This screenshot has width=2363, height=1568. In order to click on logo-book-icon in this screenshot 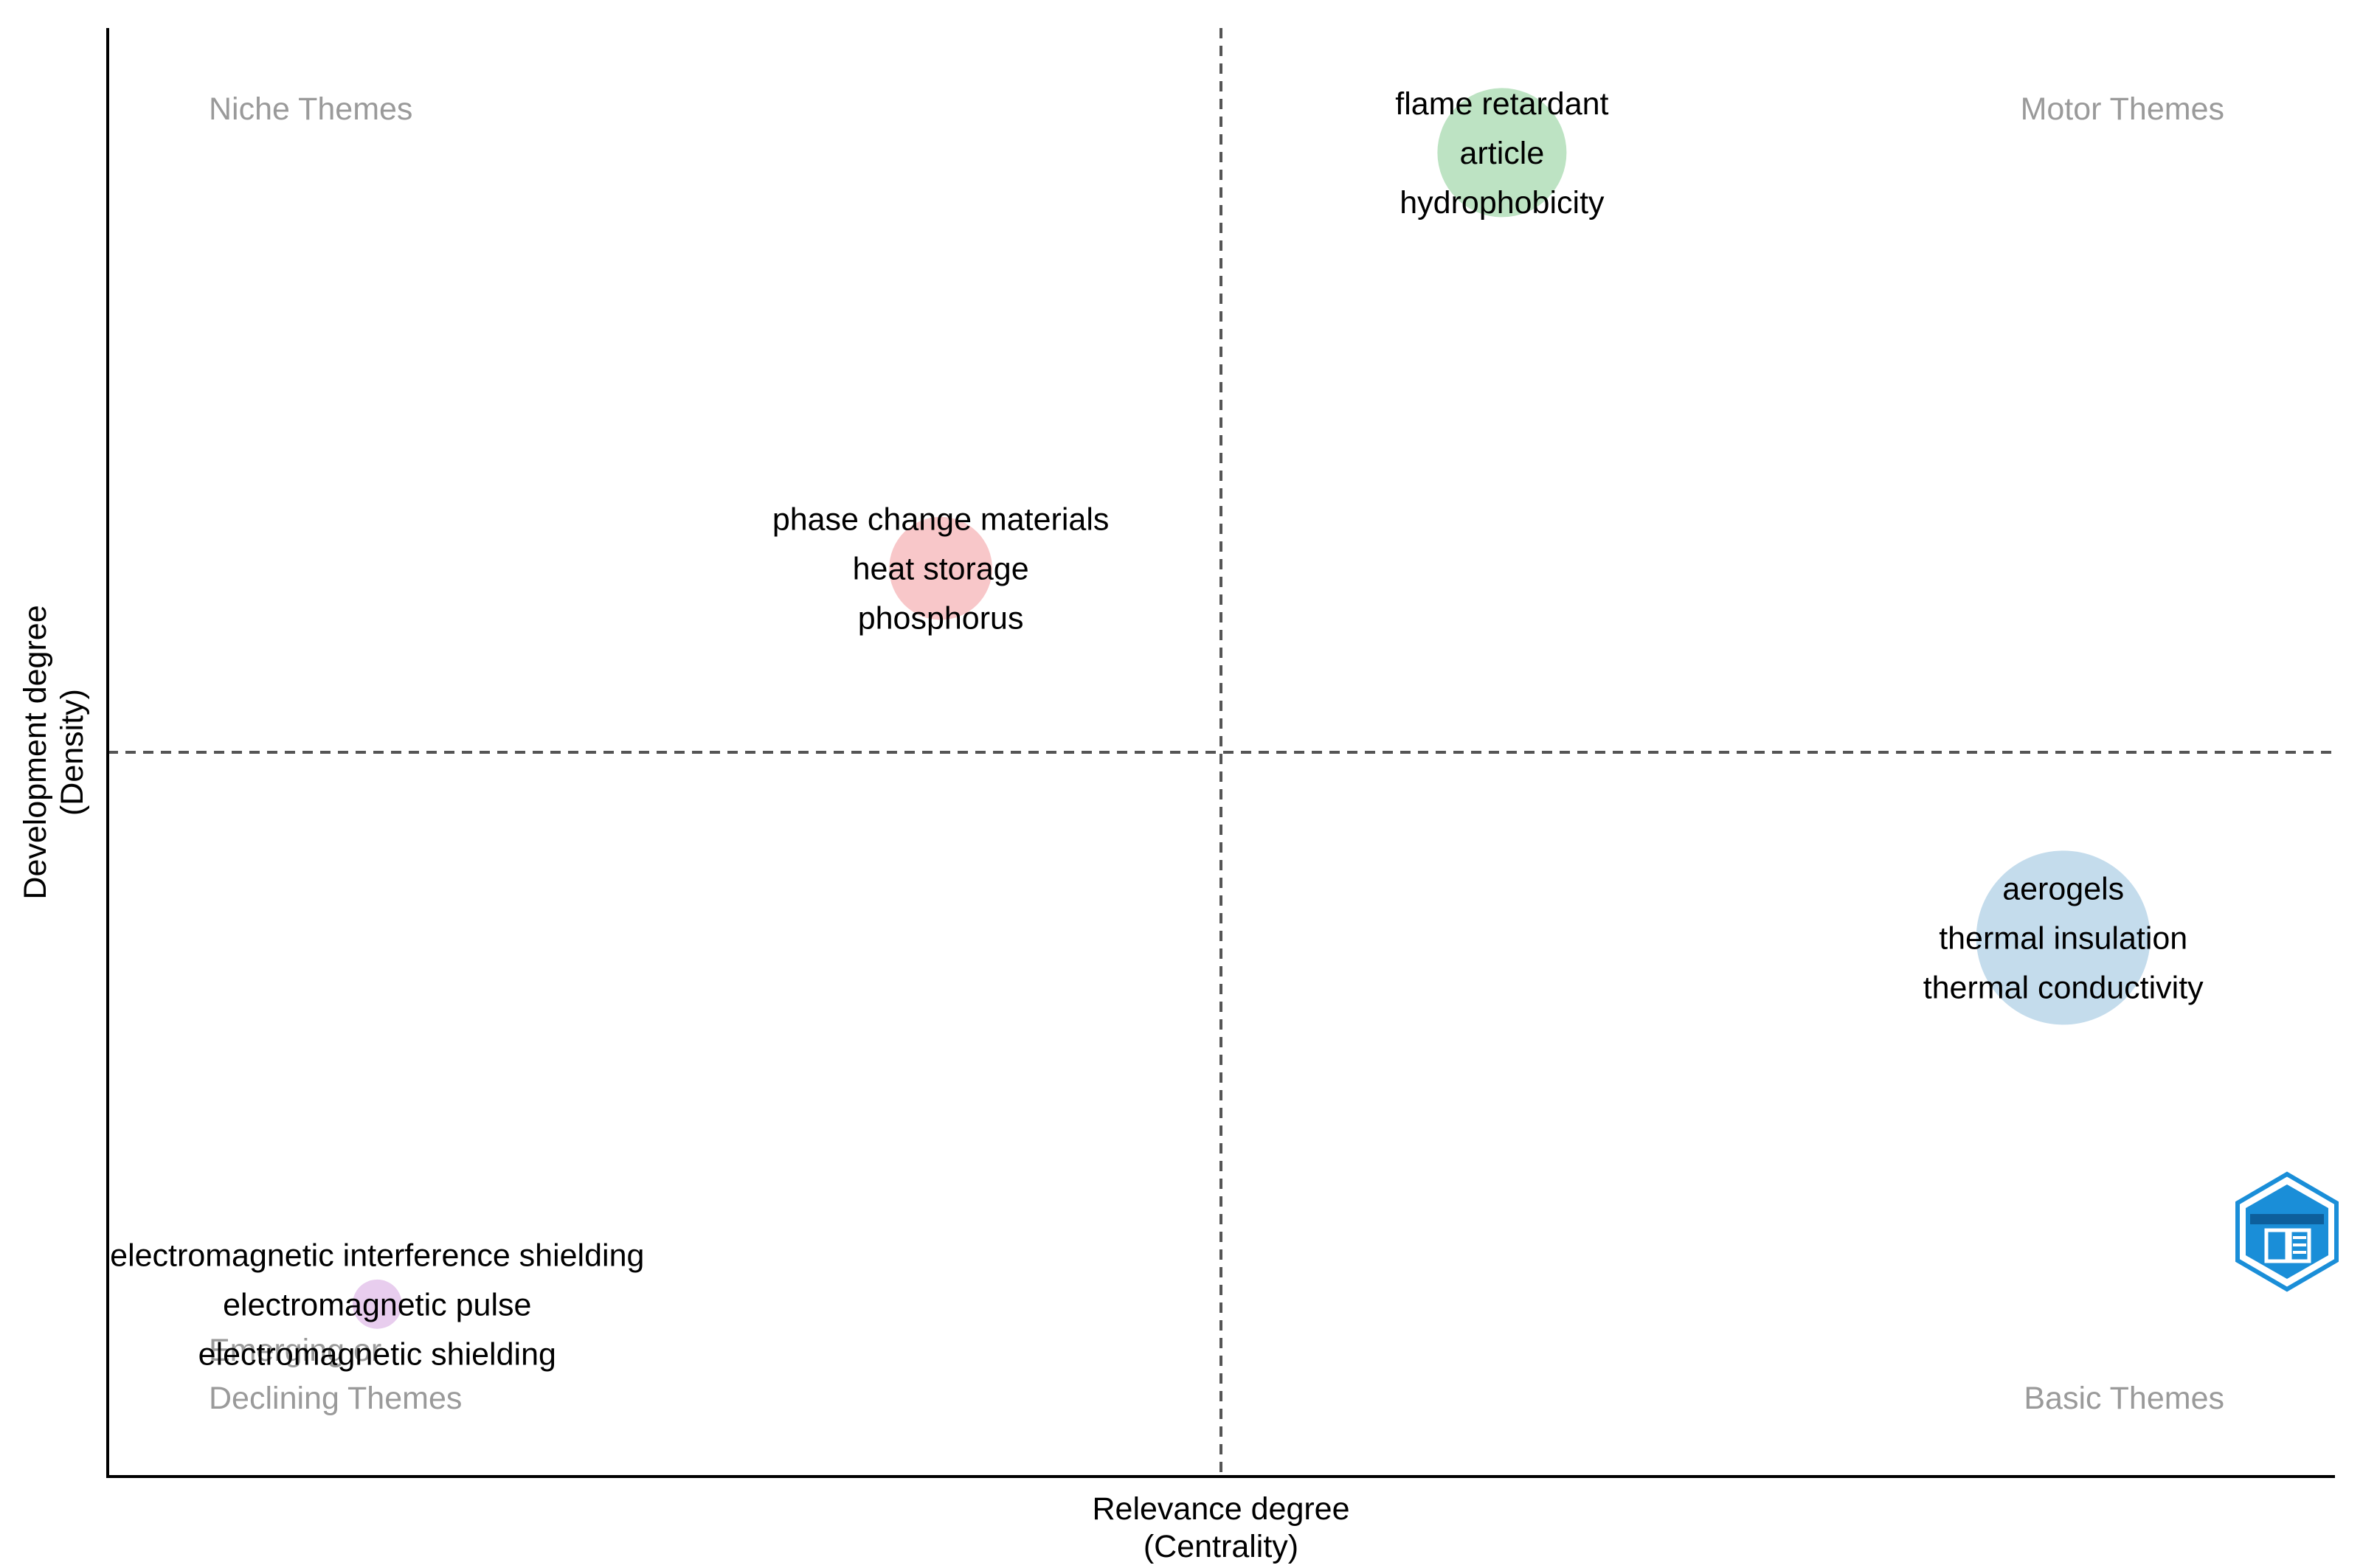, I will do `click(2287, 1245)`.